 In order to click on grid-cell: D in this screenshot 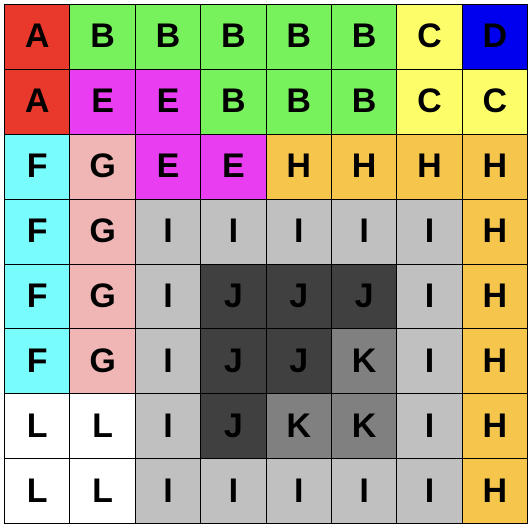, I will do `click(494, 37)`.